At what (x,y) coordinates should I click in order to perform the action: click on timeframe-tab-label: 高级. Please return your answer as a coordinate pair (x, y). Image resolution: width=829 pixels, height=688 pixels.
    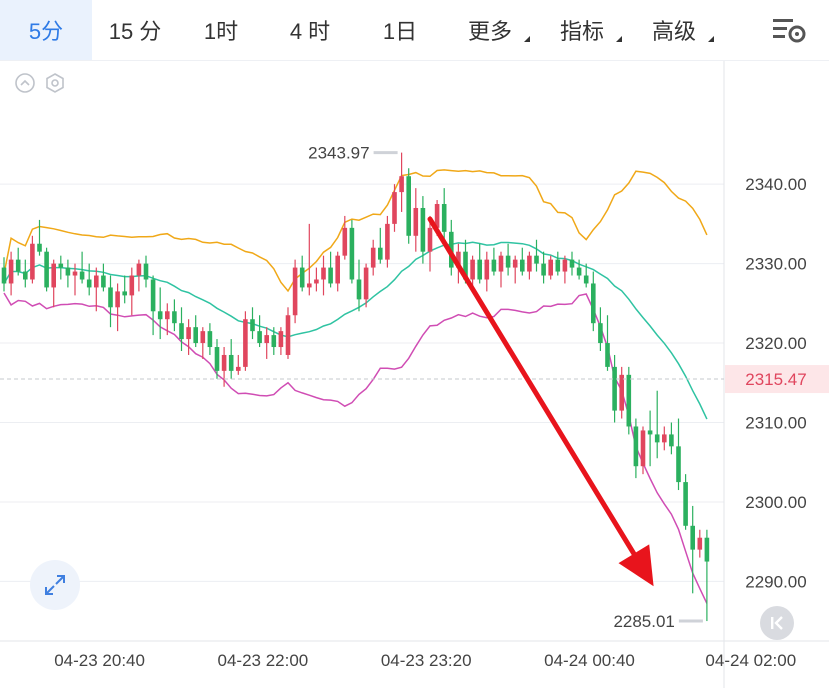
    Looking at the image, I should click on (673, 31).